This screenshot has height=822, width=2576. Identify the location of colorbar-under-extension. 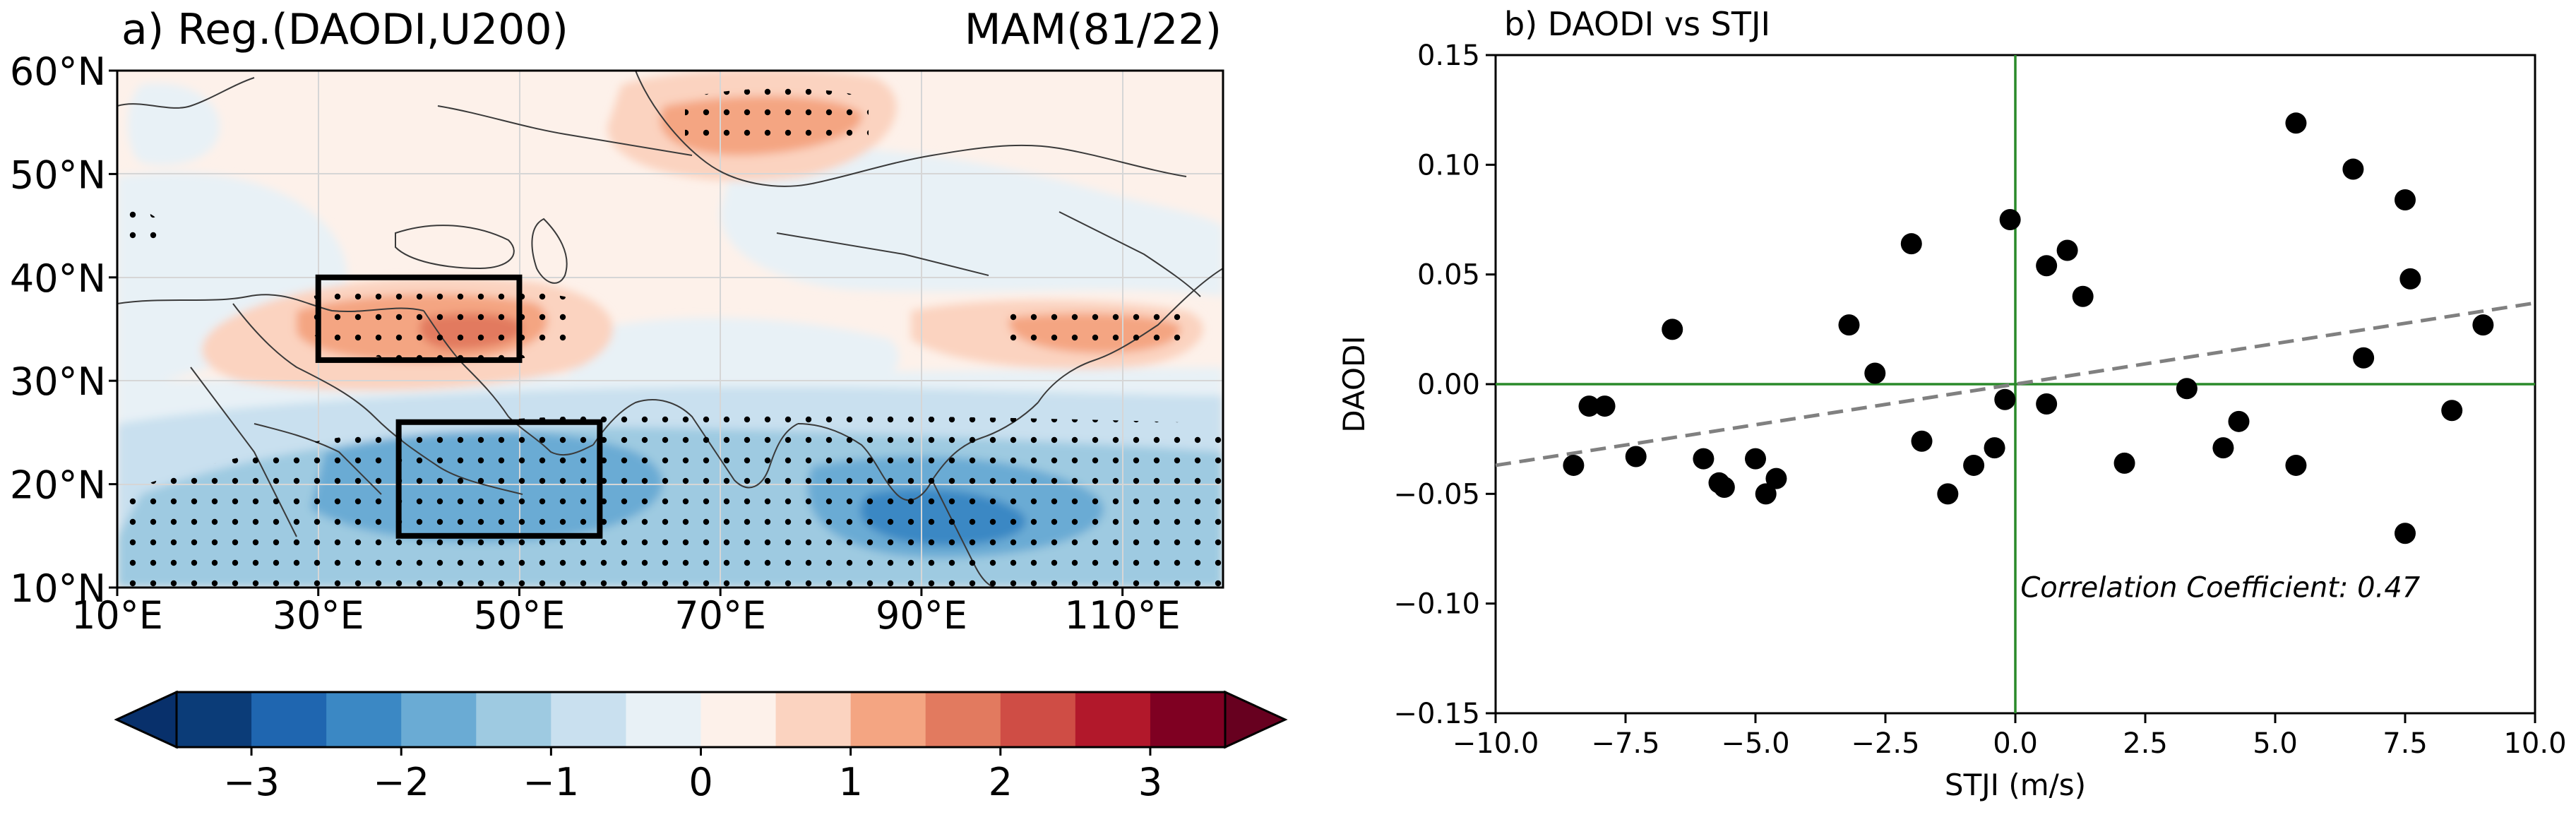
(146, 720).